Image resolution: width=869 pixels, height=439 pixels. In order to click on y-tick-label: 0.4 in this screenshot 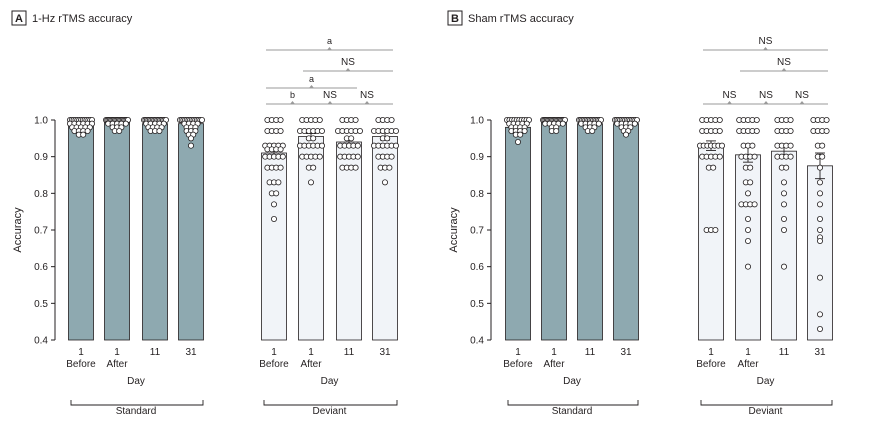, I will do `click(477, 341)`.